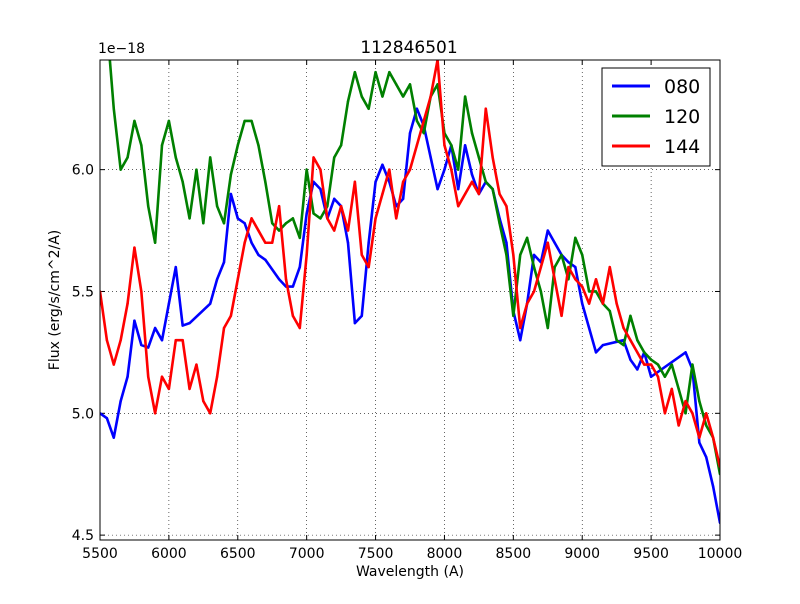  Describe the element at coordinates (55, 300) in the screenshot. I see `y-axis-label: Flux (erg/s/cm^2/A)` at that location.